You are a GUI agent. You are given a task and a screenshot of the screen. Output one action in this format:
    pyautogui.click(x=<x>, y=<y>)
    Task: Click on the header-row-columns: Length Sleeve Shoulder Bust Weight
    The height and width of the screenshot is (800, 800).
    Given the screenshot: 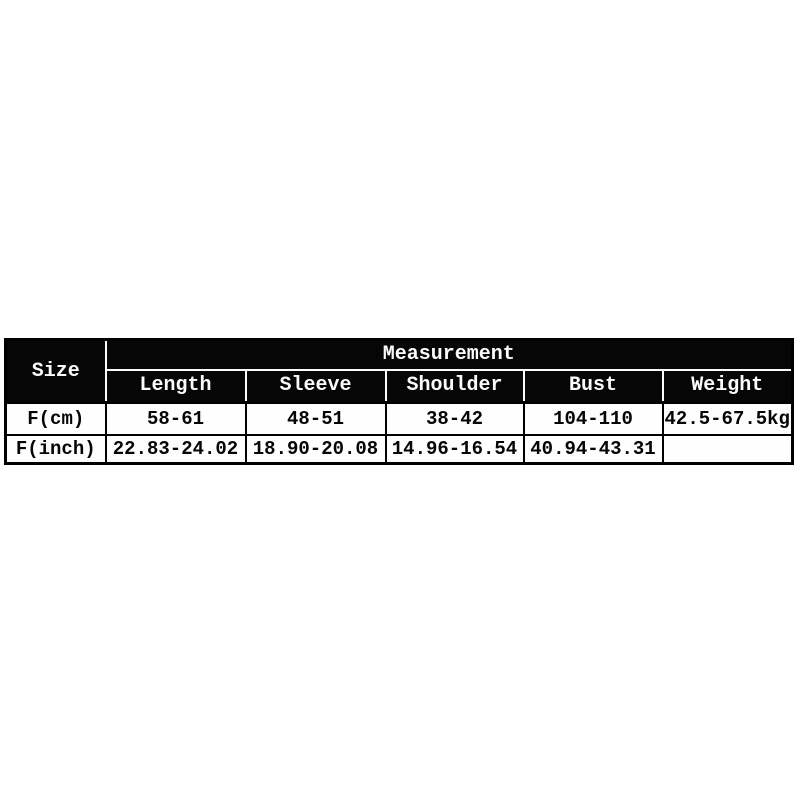 What is the action you would take?
    pyautogui.click(x=400, y=386)
    